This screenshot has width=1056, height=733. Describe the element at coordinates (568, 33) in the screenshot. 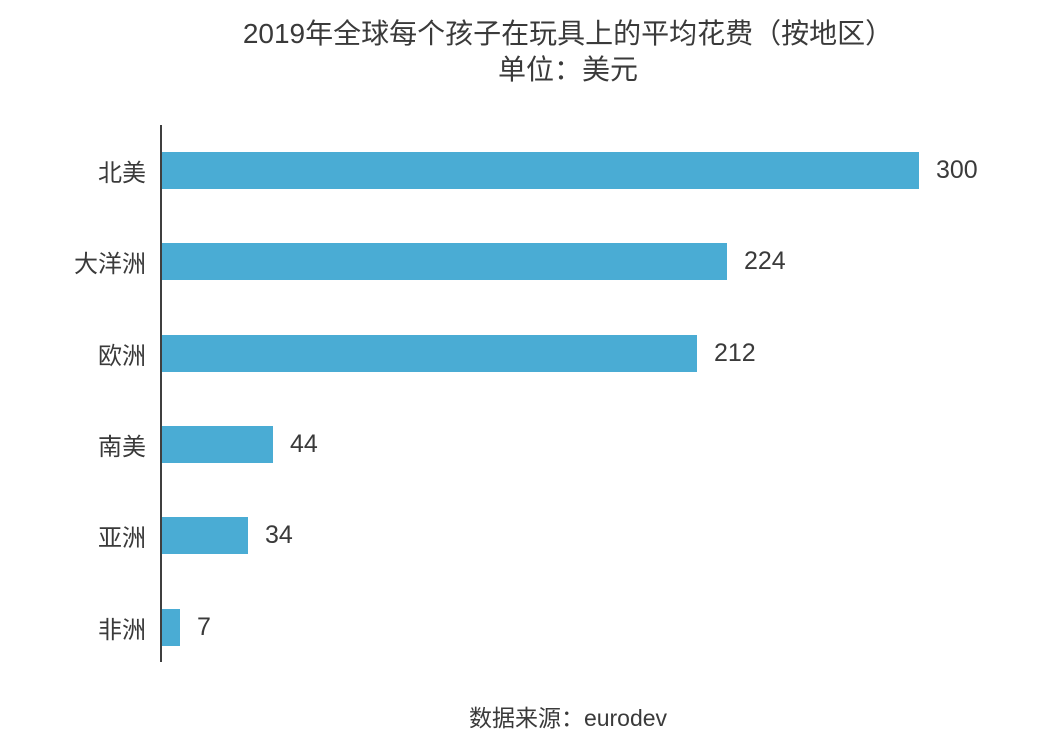

I see `chart-title: 2019年全球每个孩子在玩具上的平均花费（按地区）` at that location.